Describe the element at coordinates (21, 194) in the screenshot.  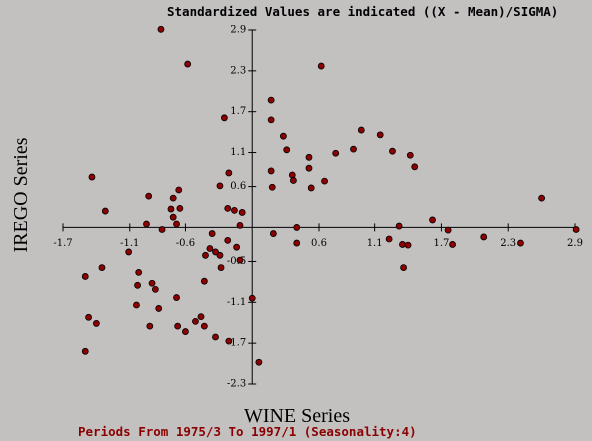
I see `y-axis-label: IREGO Series` at that location.